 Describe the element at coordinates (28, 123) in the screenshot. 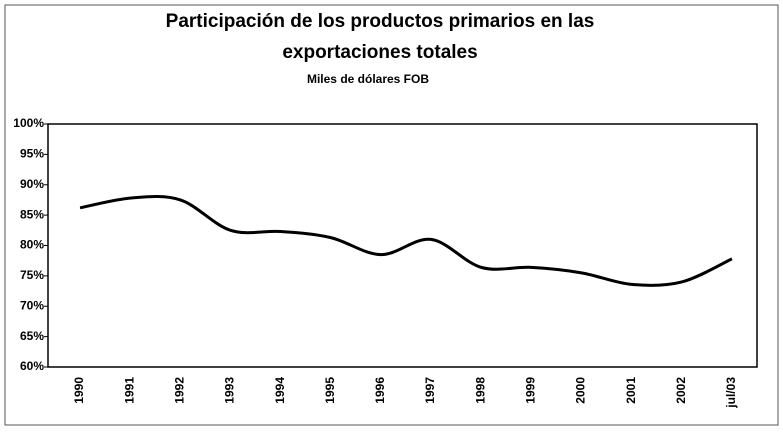

I see `y-tick-label: 100%` at that location.